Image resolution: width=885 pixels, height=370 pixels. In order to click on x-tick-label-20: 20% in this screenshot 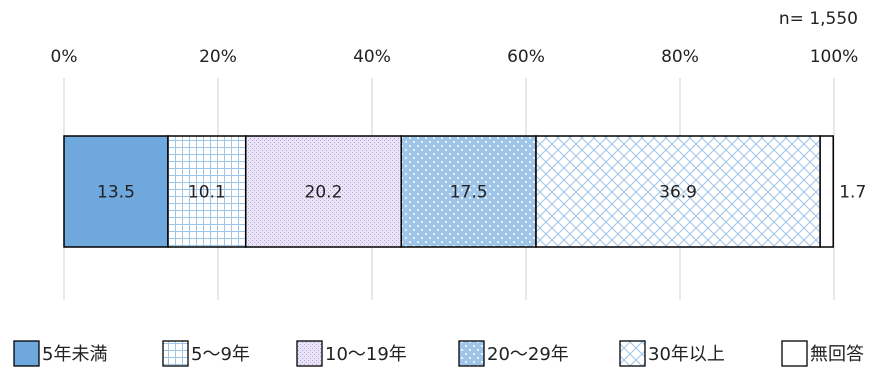, I will do `click(218, 57)`.